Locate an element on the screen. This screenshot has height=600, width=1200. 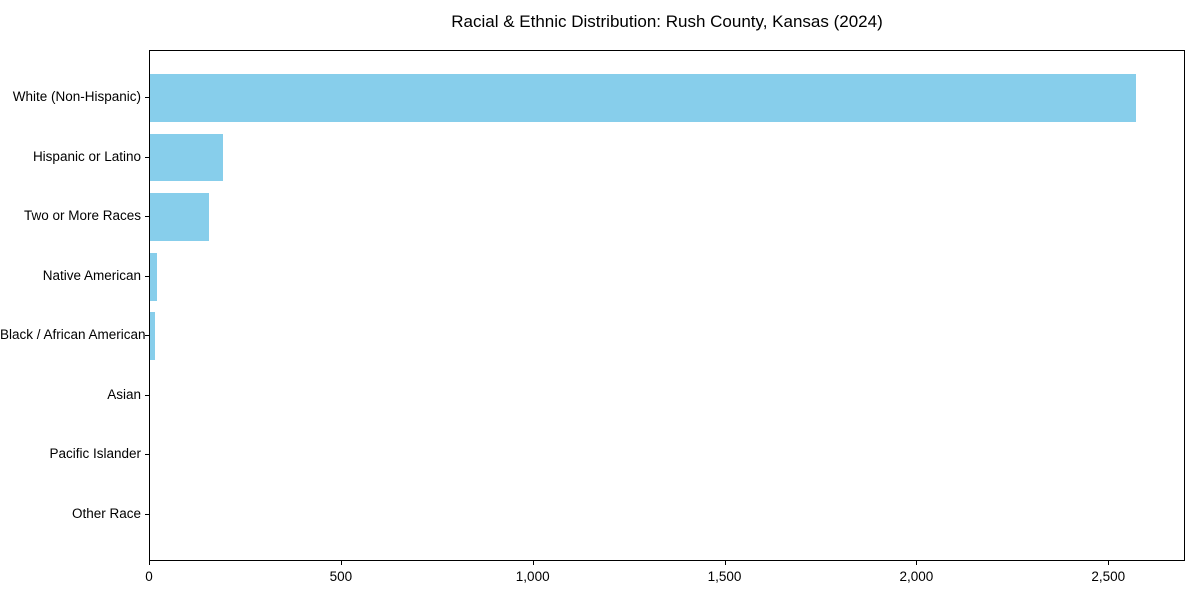
x-axis-tick-label-1-000: 1,000 is located at coordinates (532, 576).